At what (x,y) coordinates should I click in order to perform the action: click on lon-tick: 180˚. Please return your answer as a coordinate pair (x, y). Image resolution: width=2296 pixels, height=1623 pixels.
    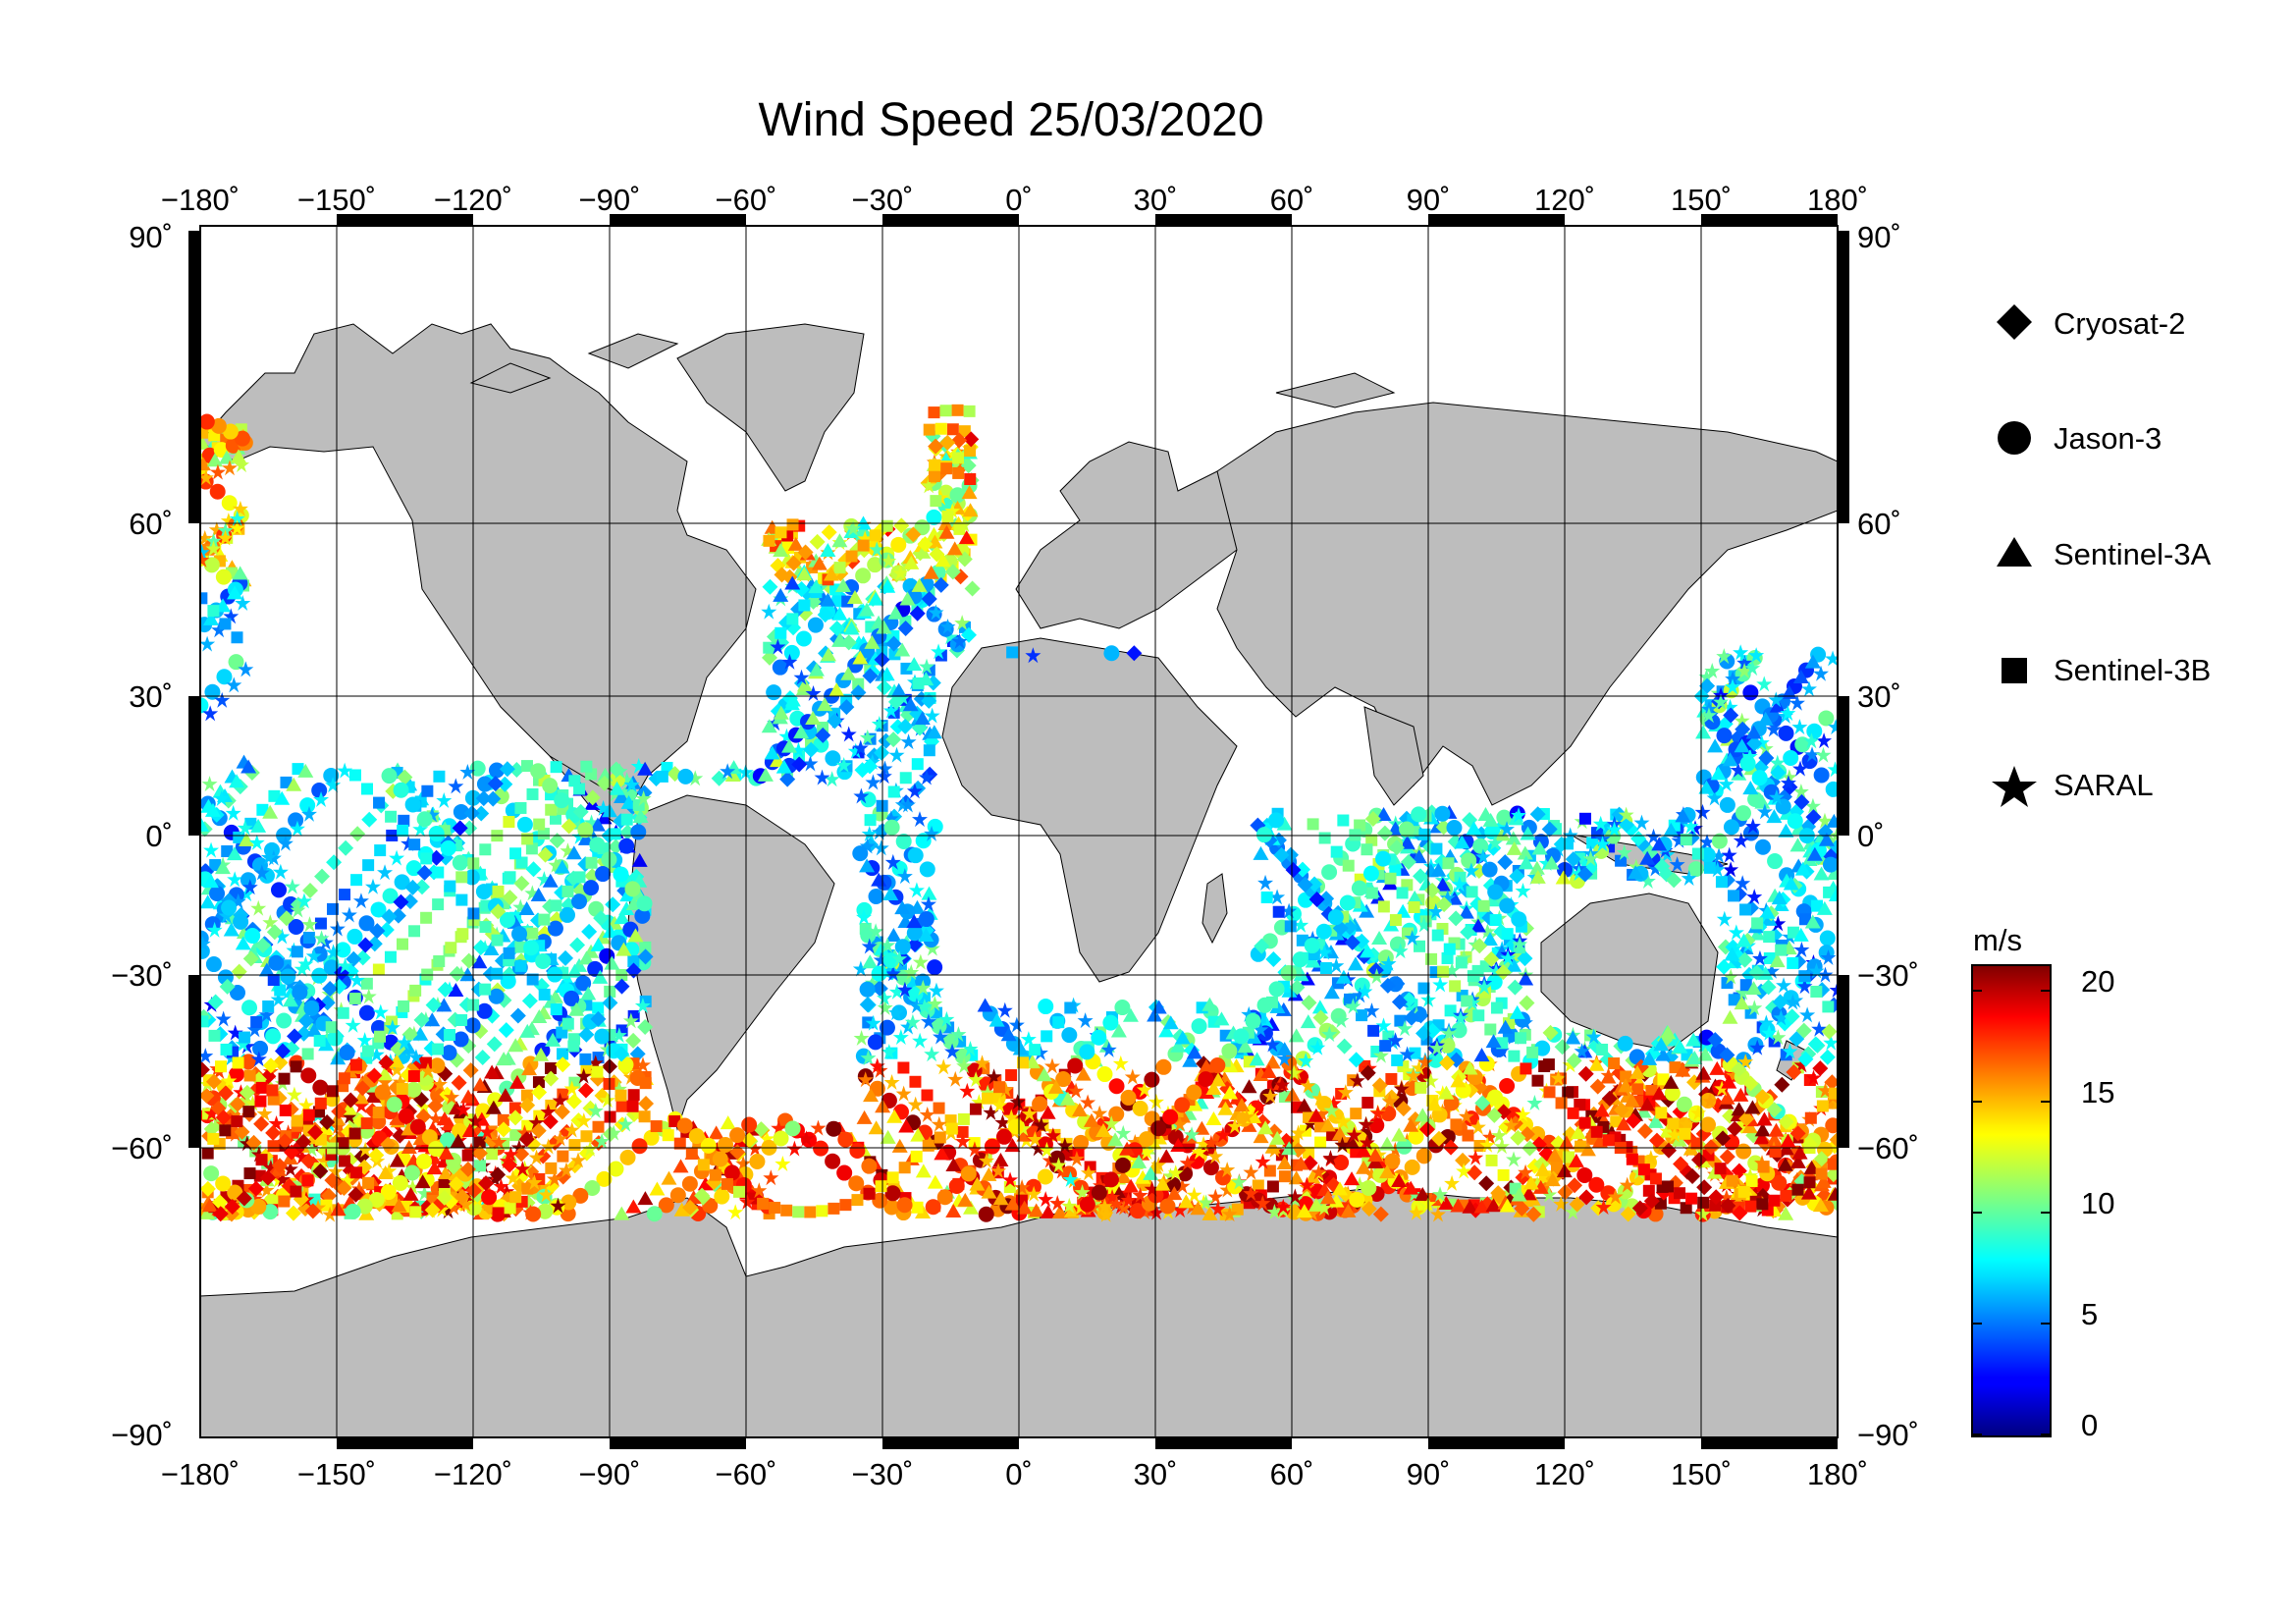
    Looking at the image, I should click on (1838, 200).